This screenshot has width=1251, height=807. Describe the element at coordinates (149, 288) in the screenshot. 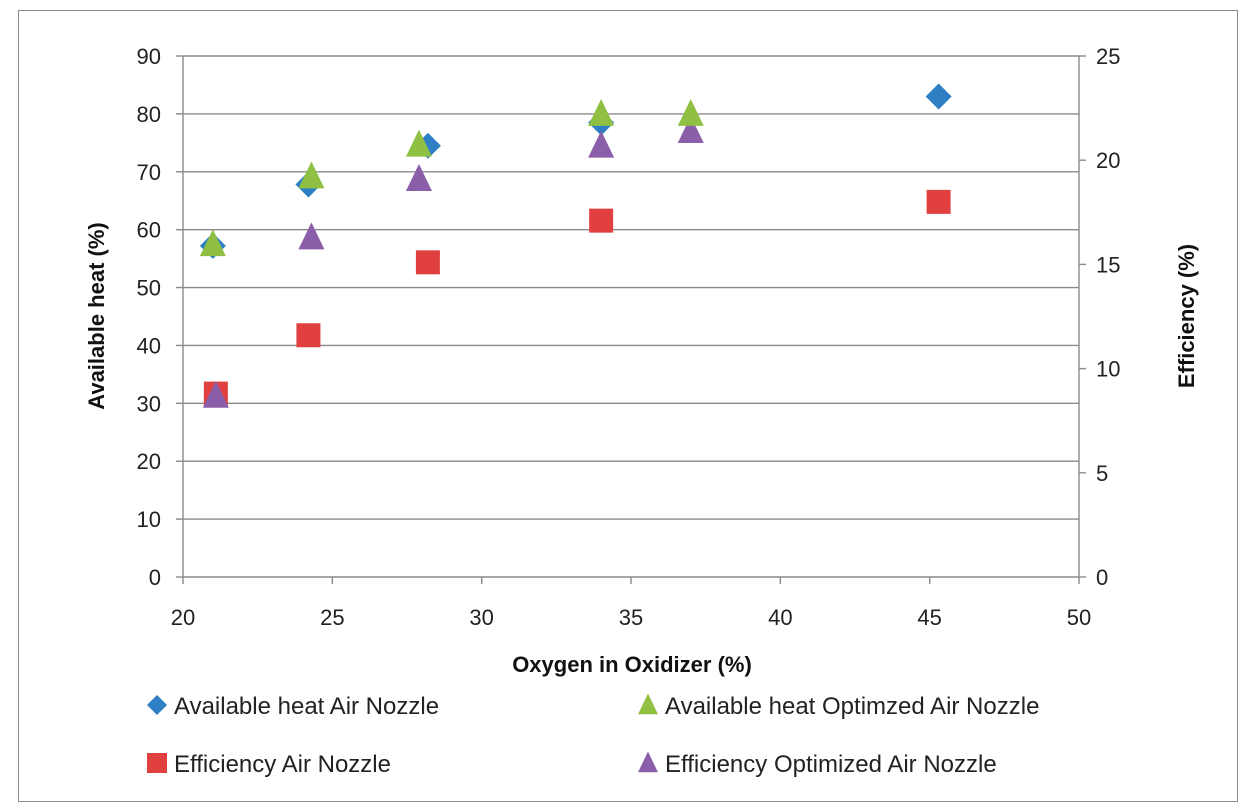

I see `y-tick-label: 50` at that location.